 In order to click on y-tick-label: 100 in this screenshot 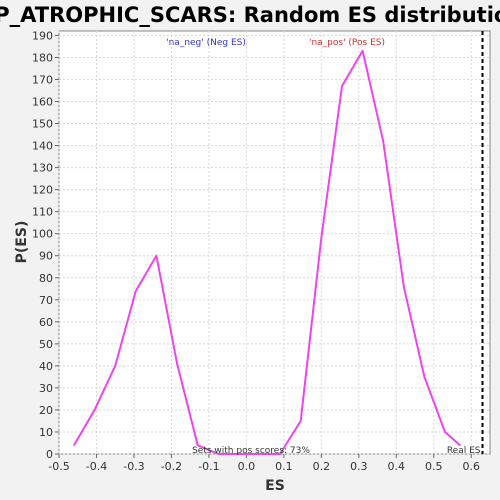, I will do `click(42, 234)`.